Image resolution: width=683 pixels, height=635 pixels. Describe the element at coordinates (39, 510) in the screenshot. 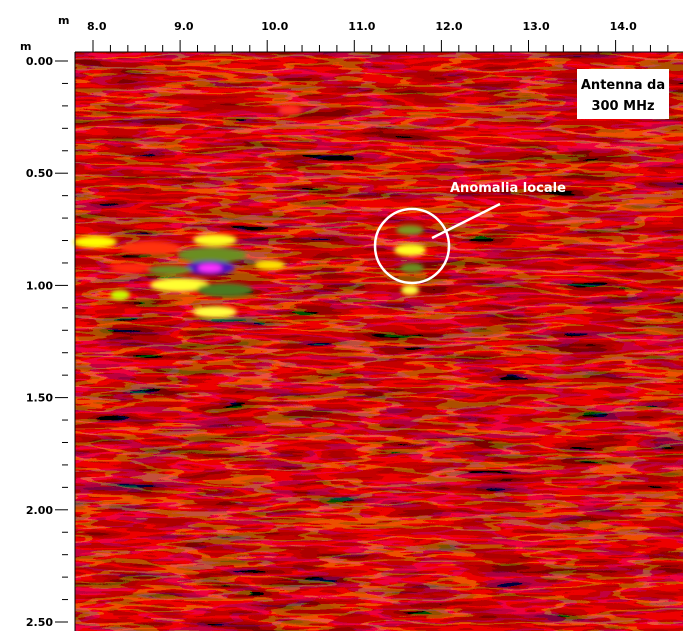

I see `y-tick-label: 2.00` at that location.